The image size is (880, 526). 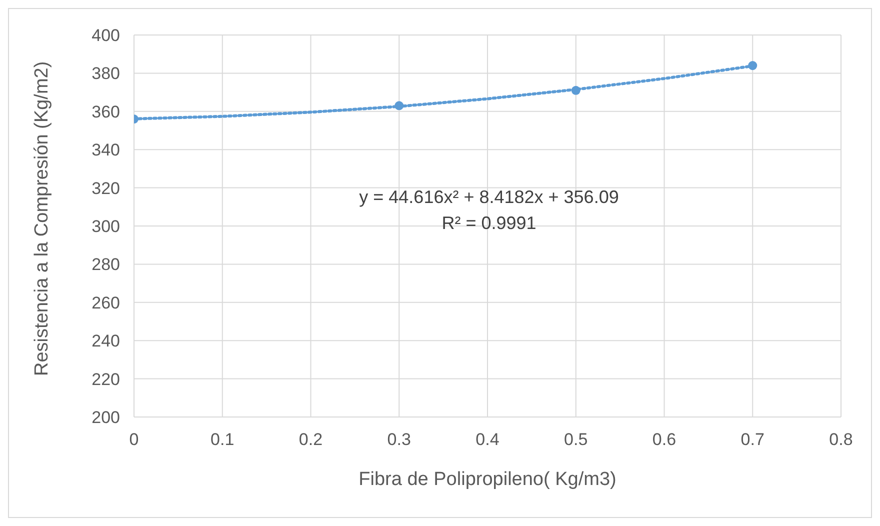 What do you see at coordinates (106, 36) in the screenshot?
I see `y-tick-label: 400` at bounding box center [106, 36].